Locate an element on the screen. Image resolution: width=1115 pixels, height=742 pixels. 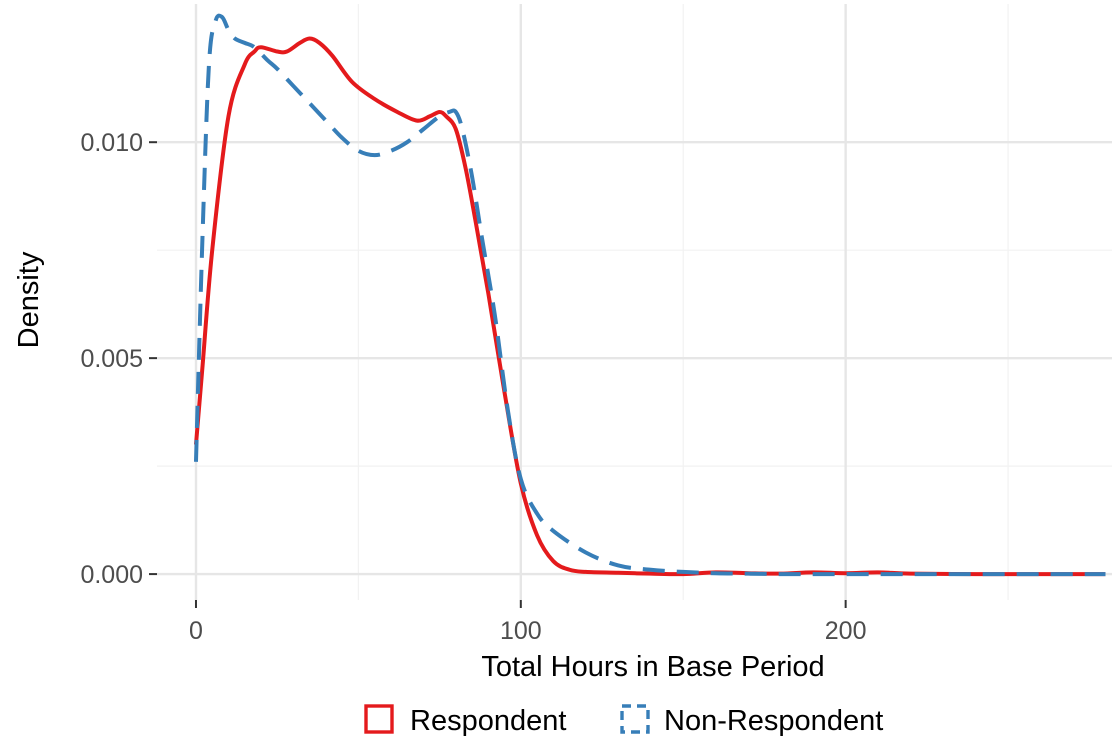
x-tick-label: 200 is located at coordinates (846, 631).